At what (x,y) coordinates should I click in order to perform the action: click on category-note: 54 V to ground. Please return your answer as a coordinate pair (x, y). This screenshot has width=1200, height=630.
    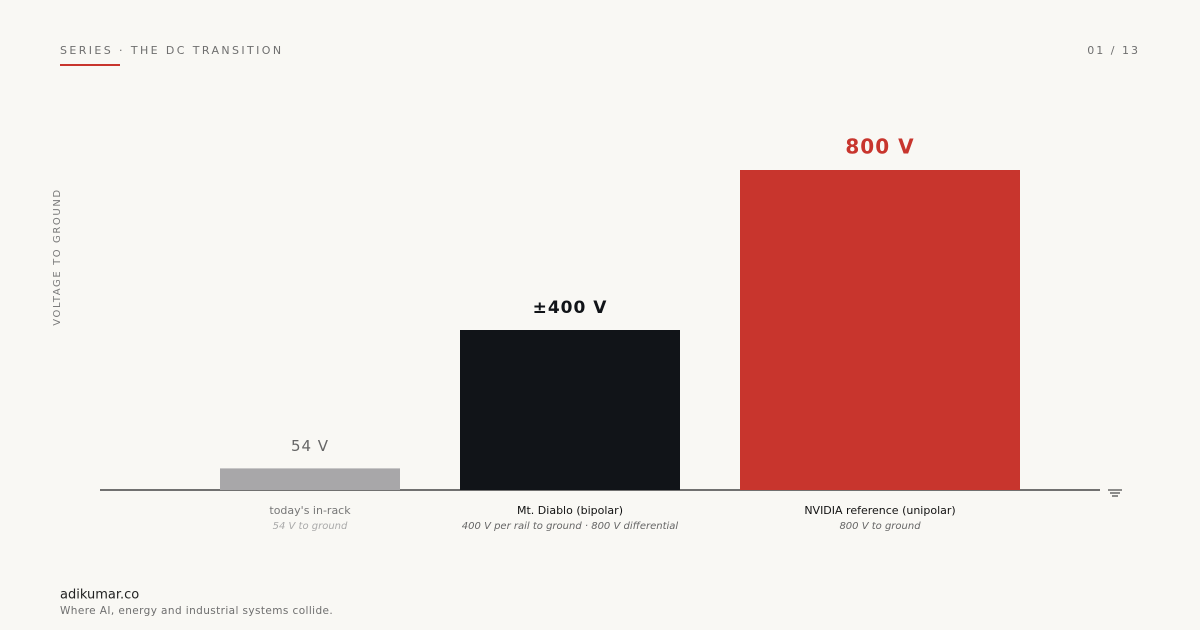
    Looking at the image, I should click on (310, 526).